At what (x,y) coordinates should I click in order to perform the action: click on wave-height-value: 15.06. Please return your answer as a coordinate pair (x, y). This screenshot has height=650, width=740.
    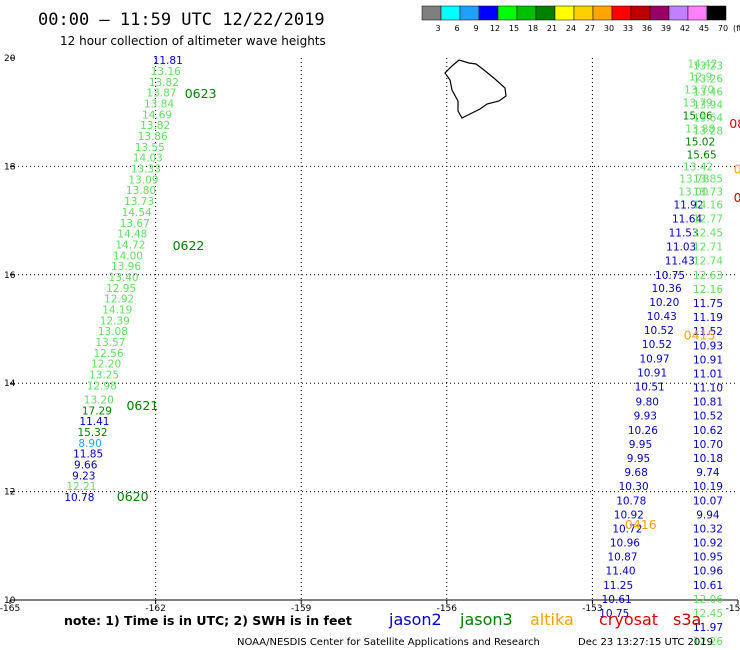
    Looking at the image, I should click on (698, 116).